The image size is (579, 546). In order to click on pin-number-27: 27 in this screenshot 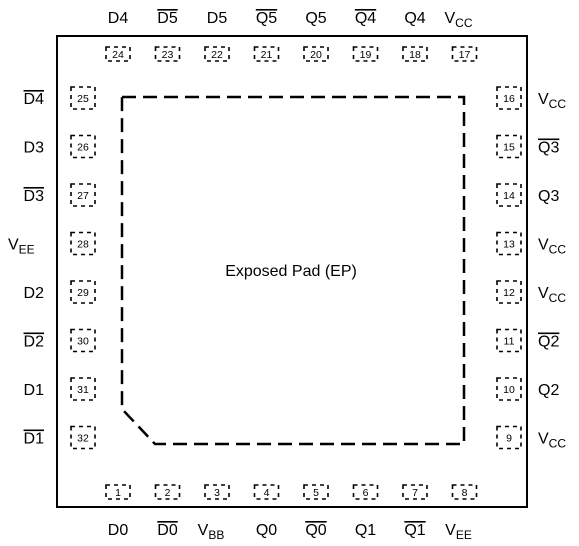, I will do `click(83, 196)`.